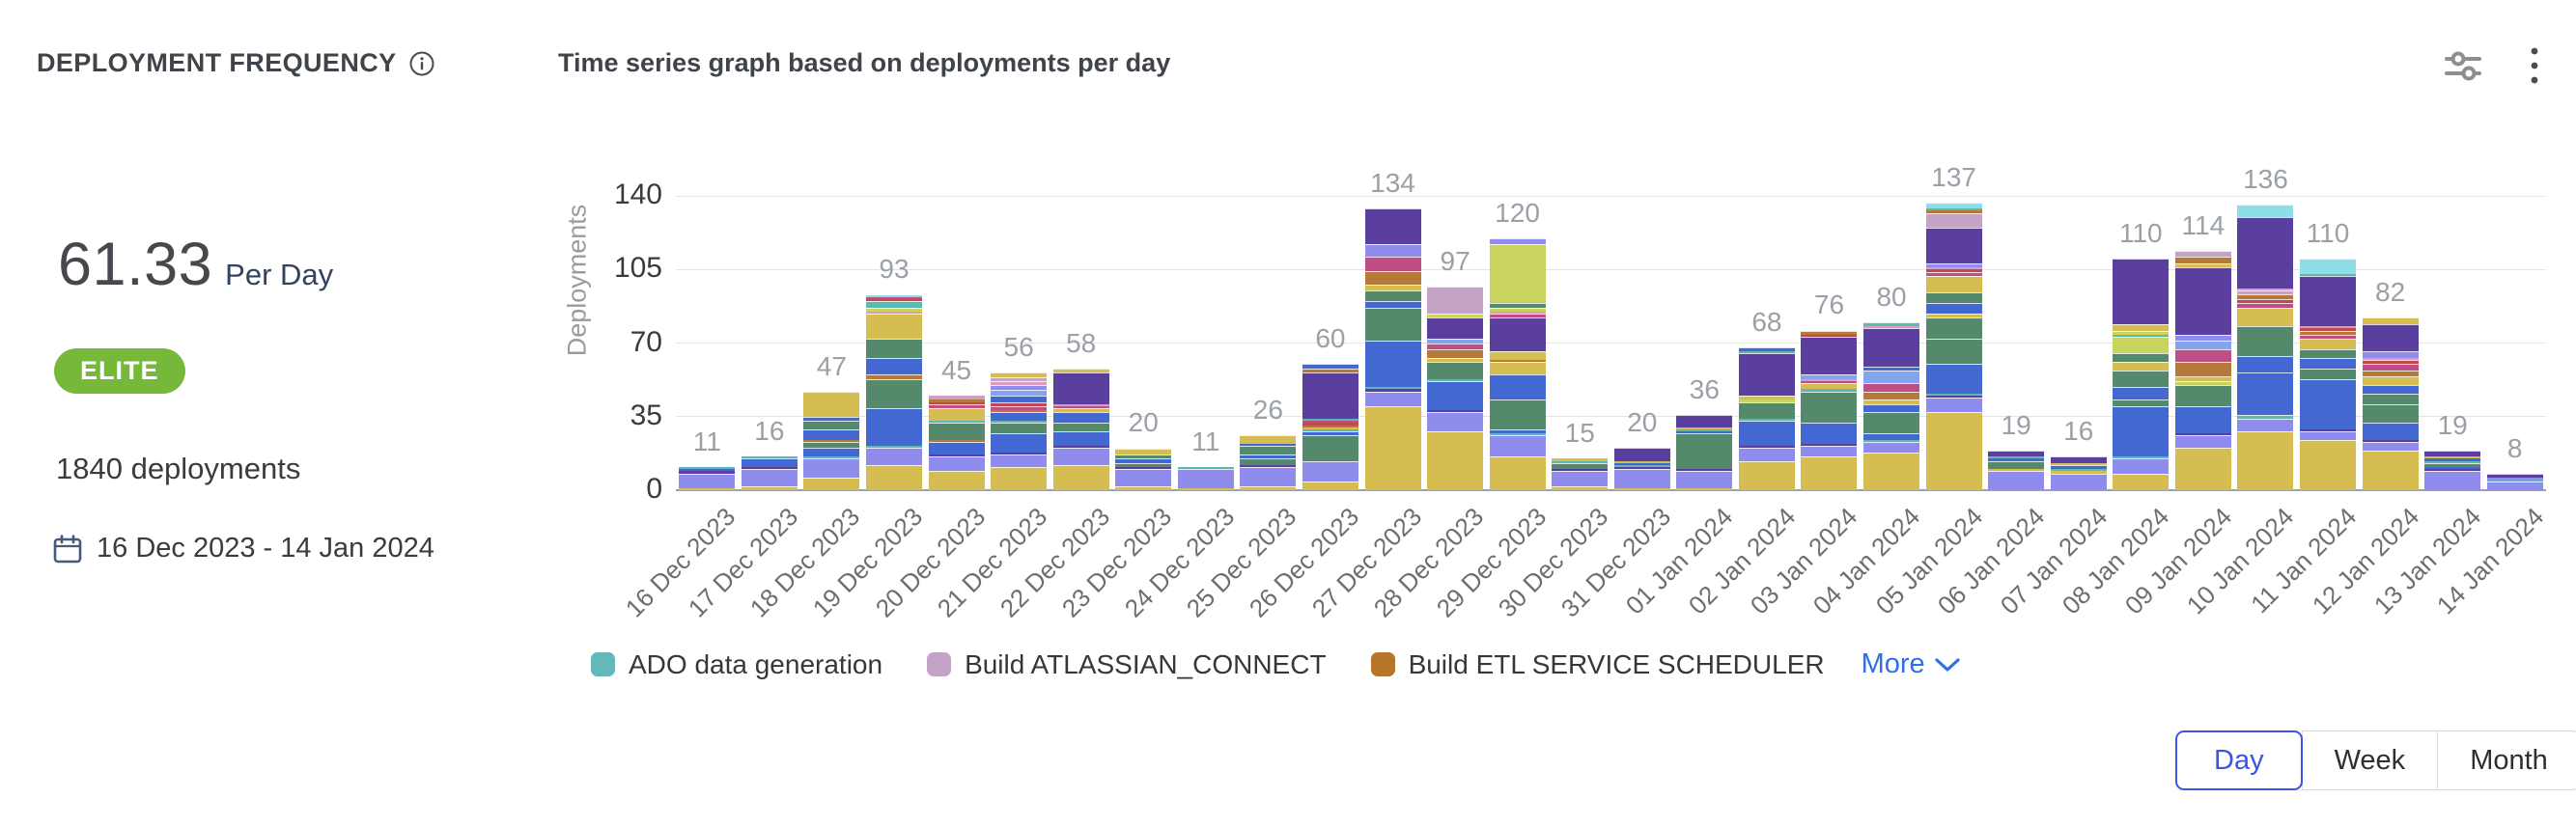 The image size is (2576, 826). What do you see at coordinates (1954, 346) in the screenshot?
I see `bar-05-jan-2024` at bounding box center [1954, 346].